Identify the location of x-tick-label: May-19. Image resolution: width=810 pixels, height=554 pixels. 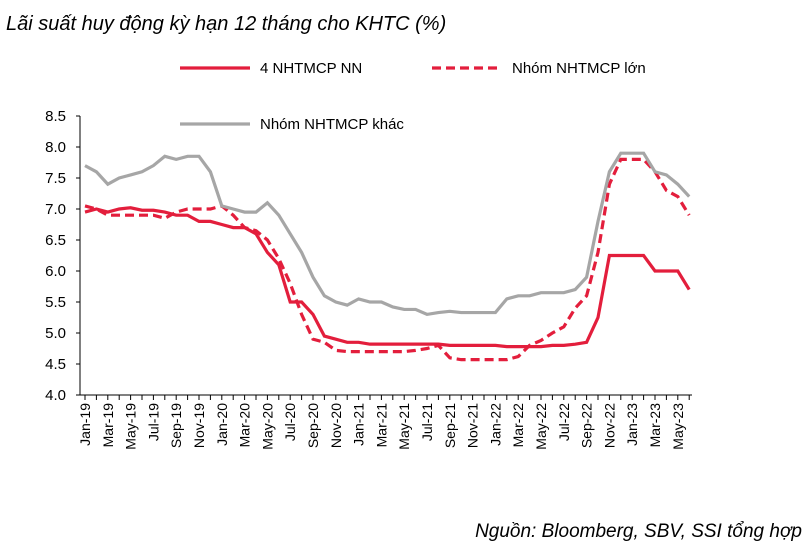
(131, 426).